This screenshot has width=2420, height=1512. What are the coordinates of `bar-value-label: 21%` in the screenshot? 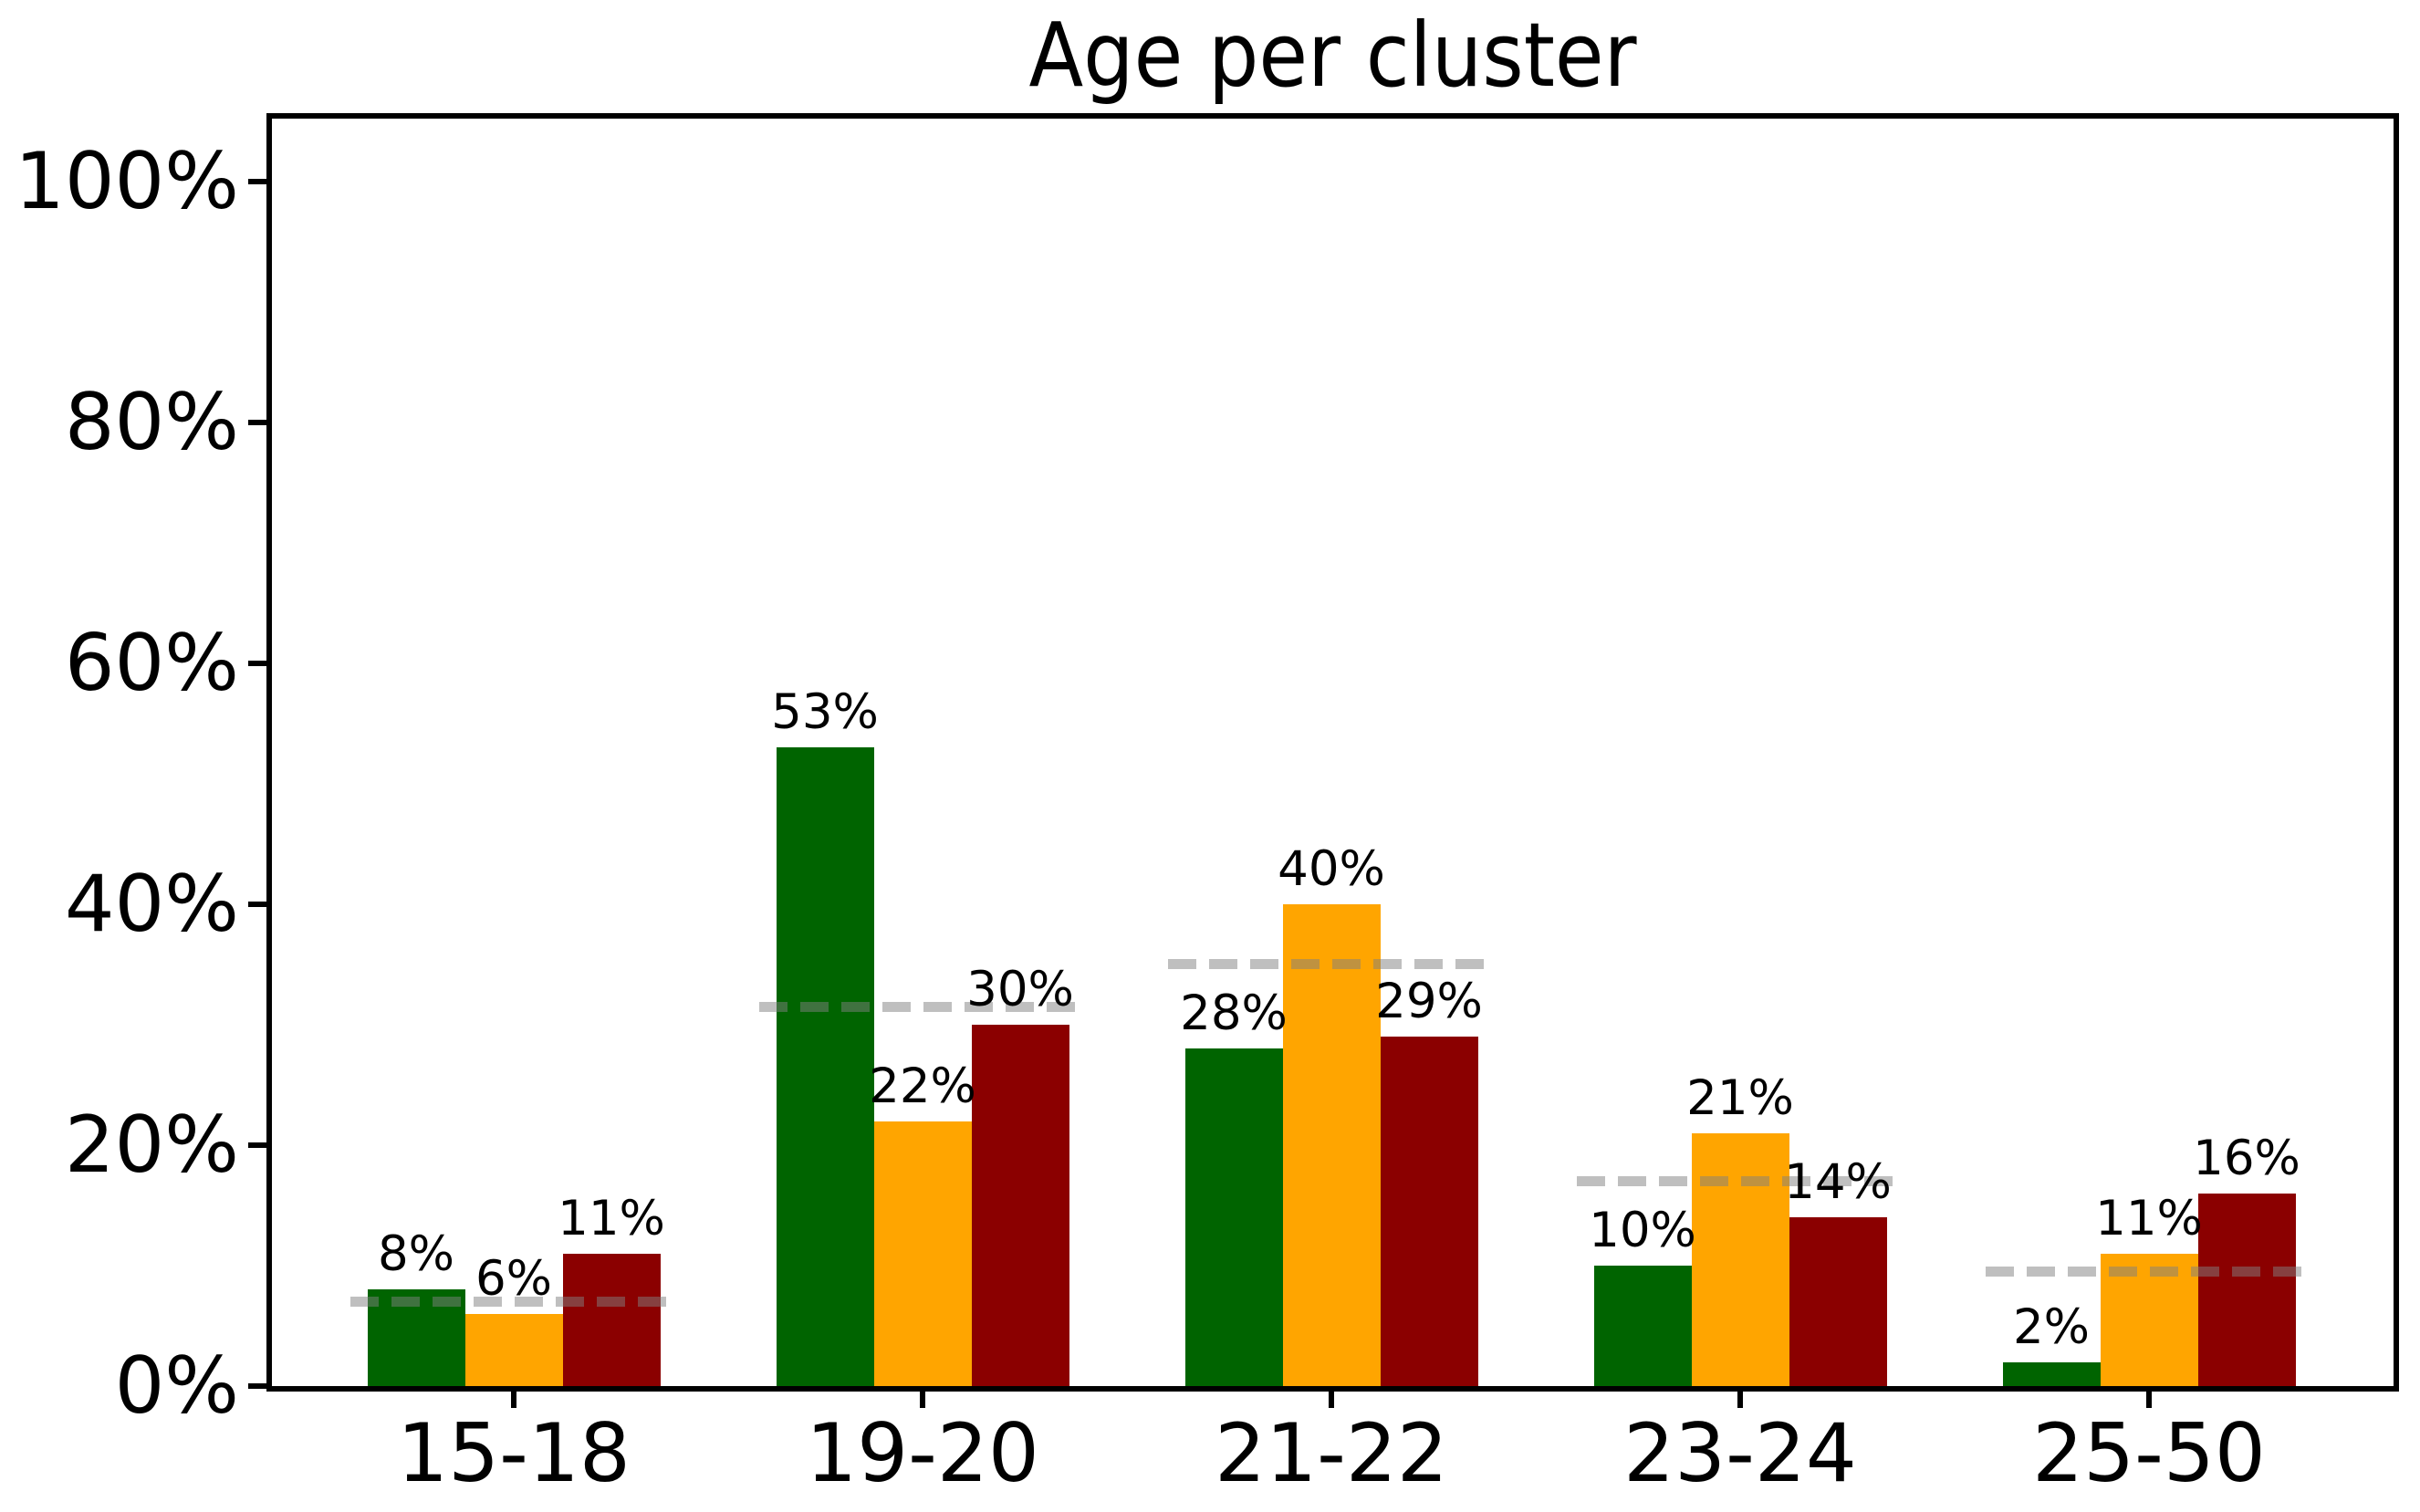 It's located at (1740, 1097).